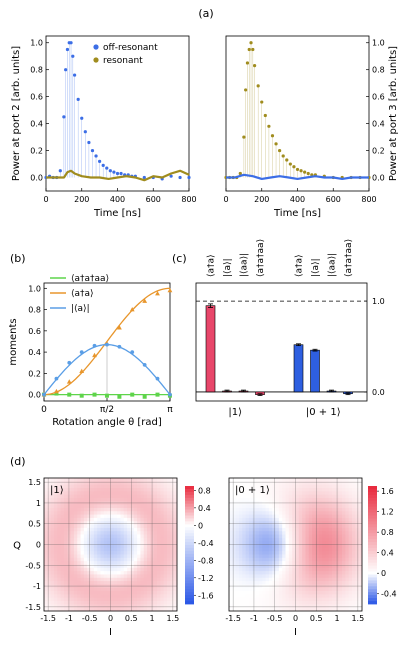 The image size is (408, 655). Describe the element at coordinates (18, 461) in the screenshot. I see `panel-label-d: (d)` at that location.